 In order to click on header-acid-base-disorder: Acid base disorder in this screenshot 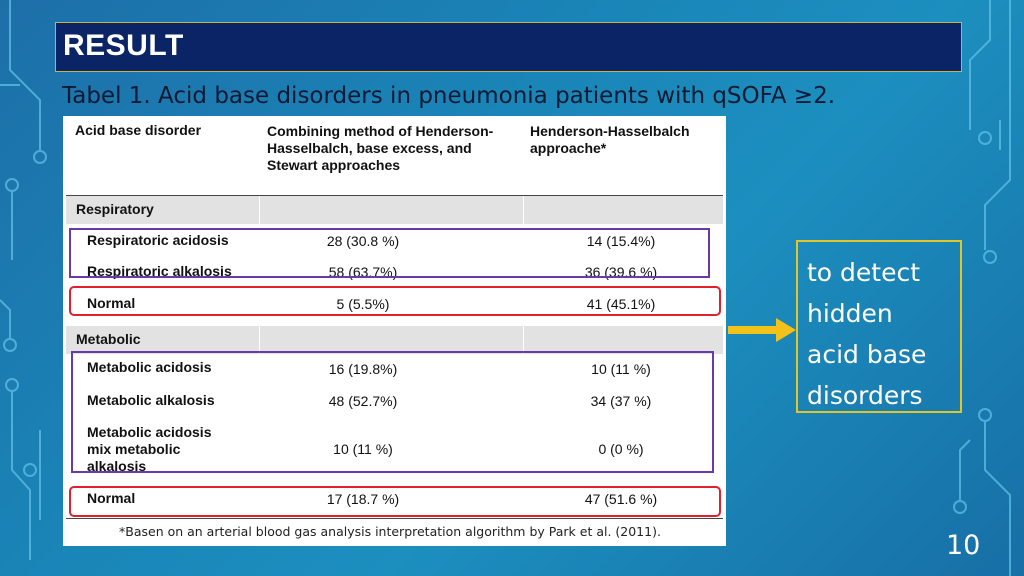, I will do `click(138, 130)`.